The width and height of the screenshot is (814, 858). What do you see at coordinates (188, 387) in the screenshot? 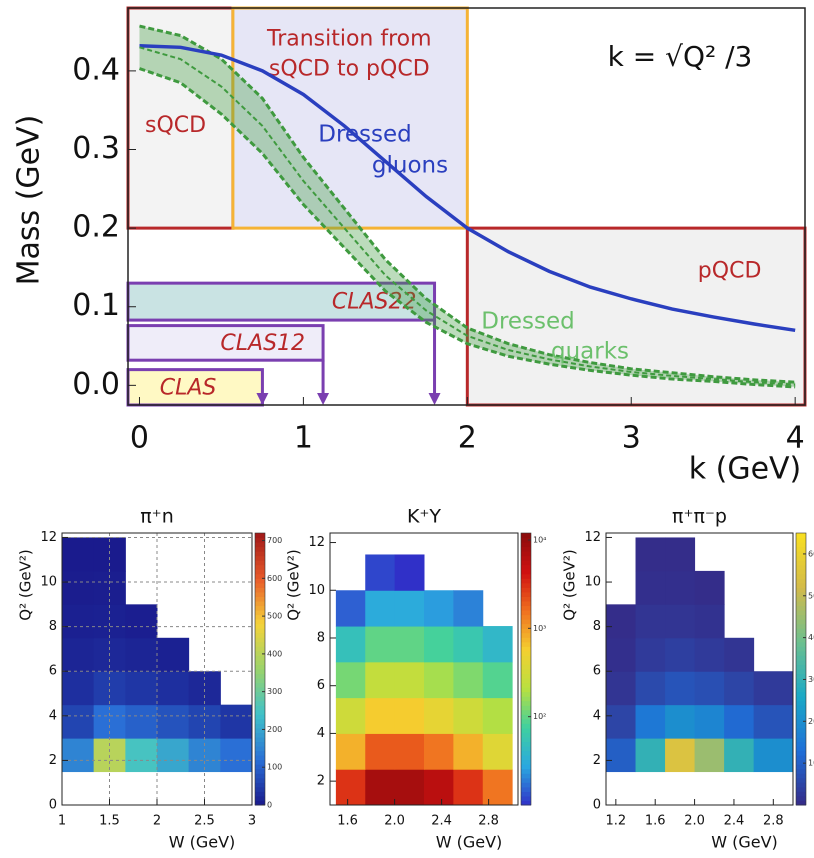
I see `experiment-label: CLAS` at bounding box center [188, 387].